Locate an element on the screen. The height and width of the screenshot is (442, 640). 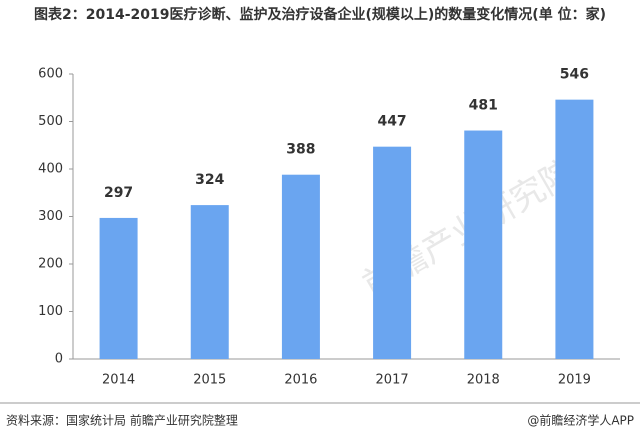
value-label: 388 is located at coordinates (300, 150).